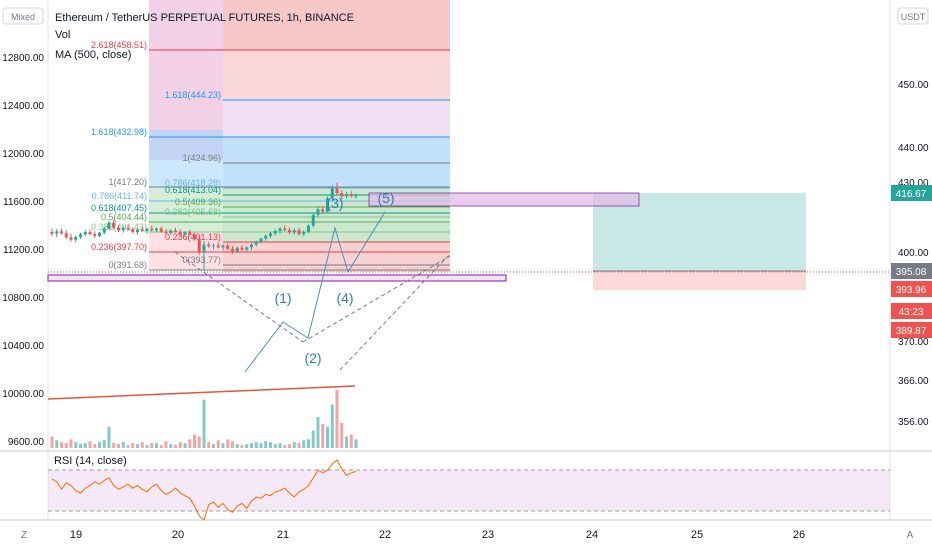  What do you see at coordinates (504, 199) in the screenshot?
I see `resistance-zone-box` at bounding box center [504, 199].